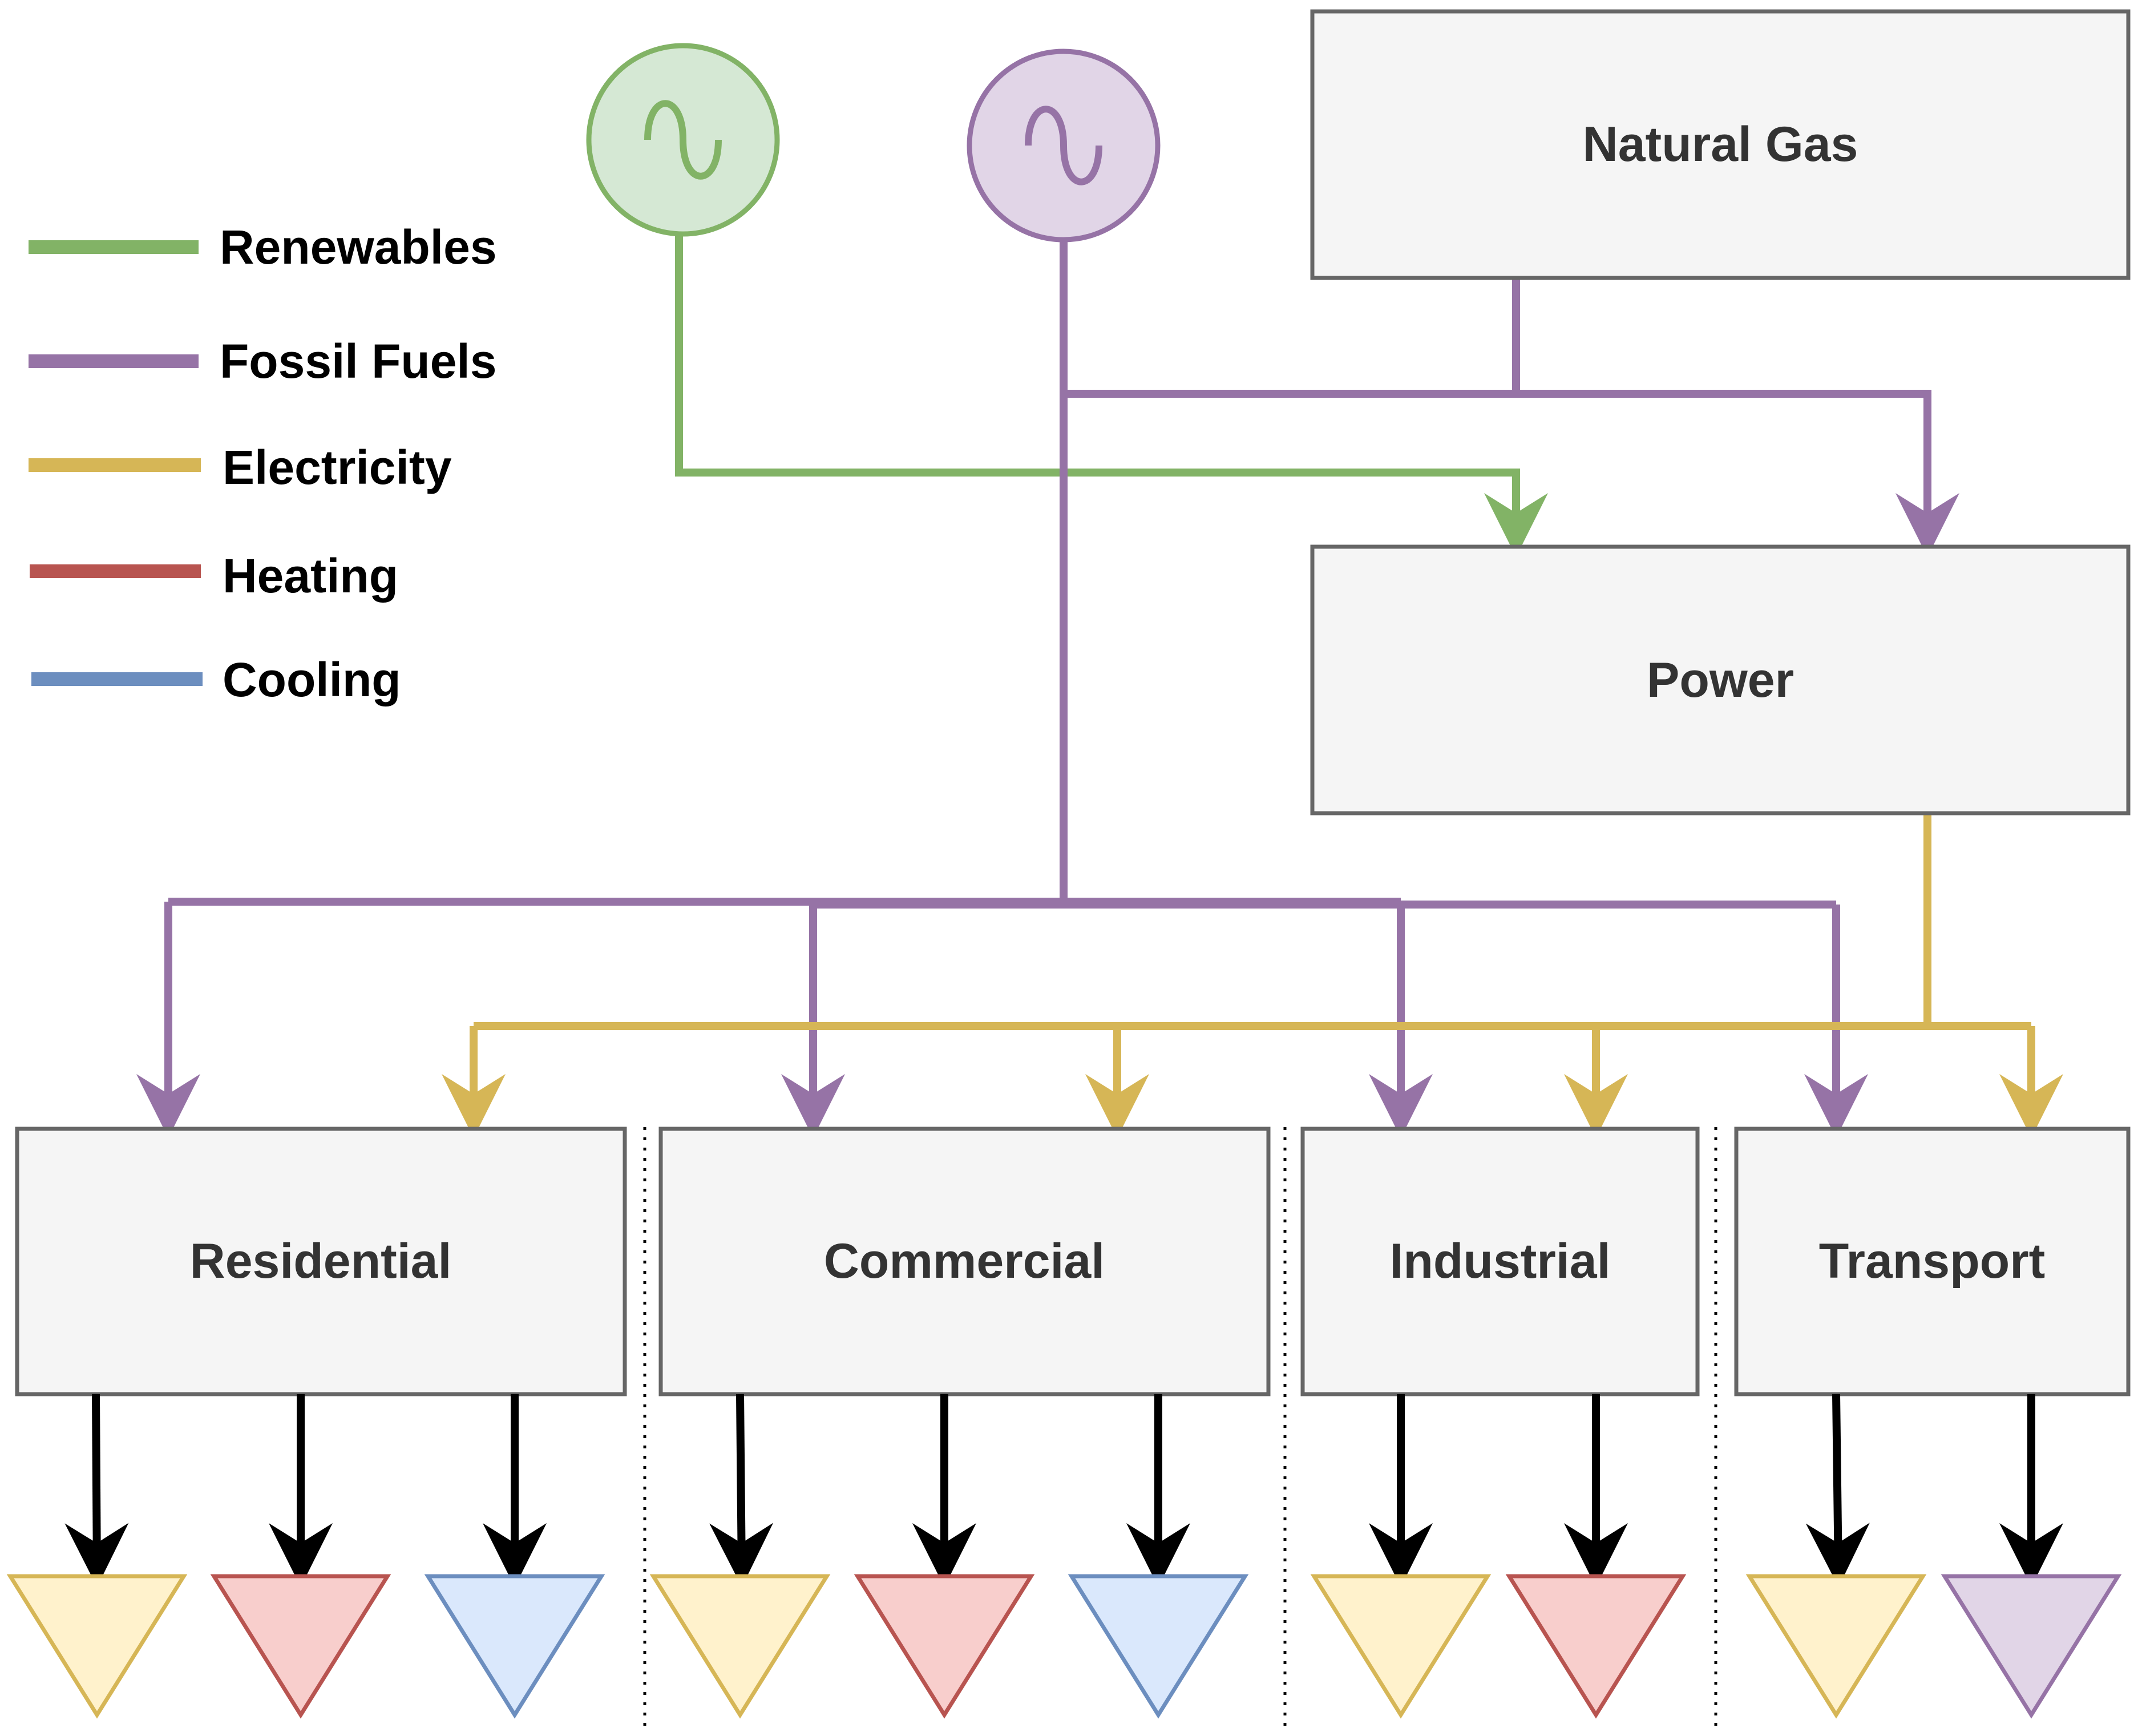  I want to click on commercial-box, so click(964, 1261).